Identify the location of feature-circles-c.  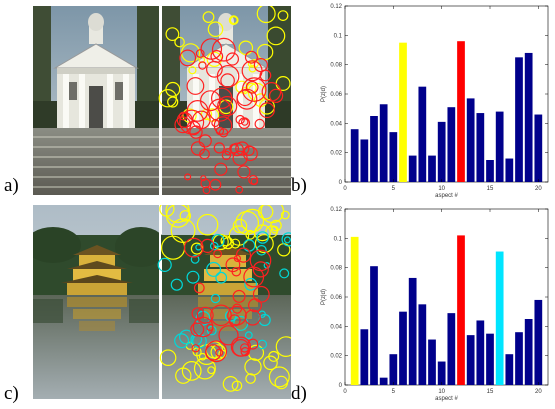
(224, 298).